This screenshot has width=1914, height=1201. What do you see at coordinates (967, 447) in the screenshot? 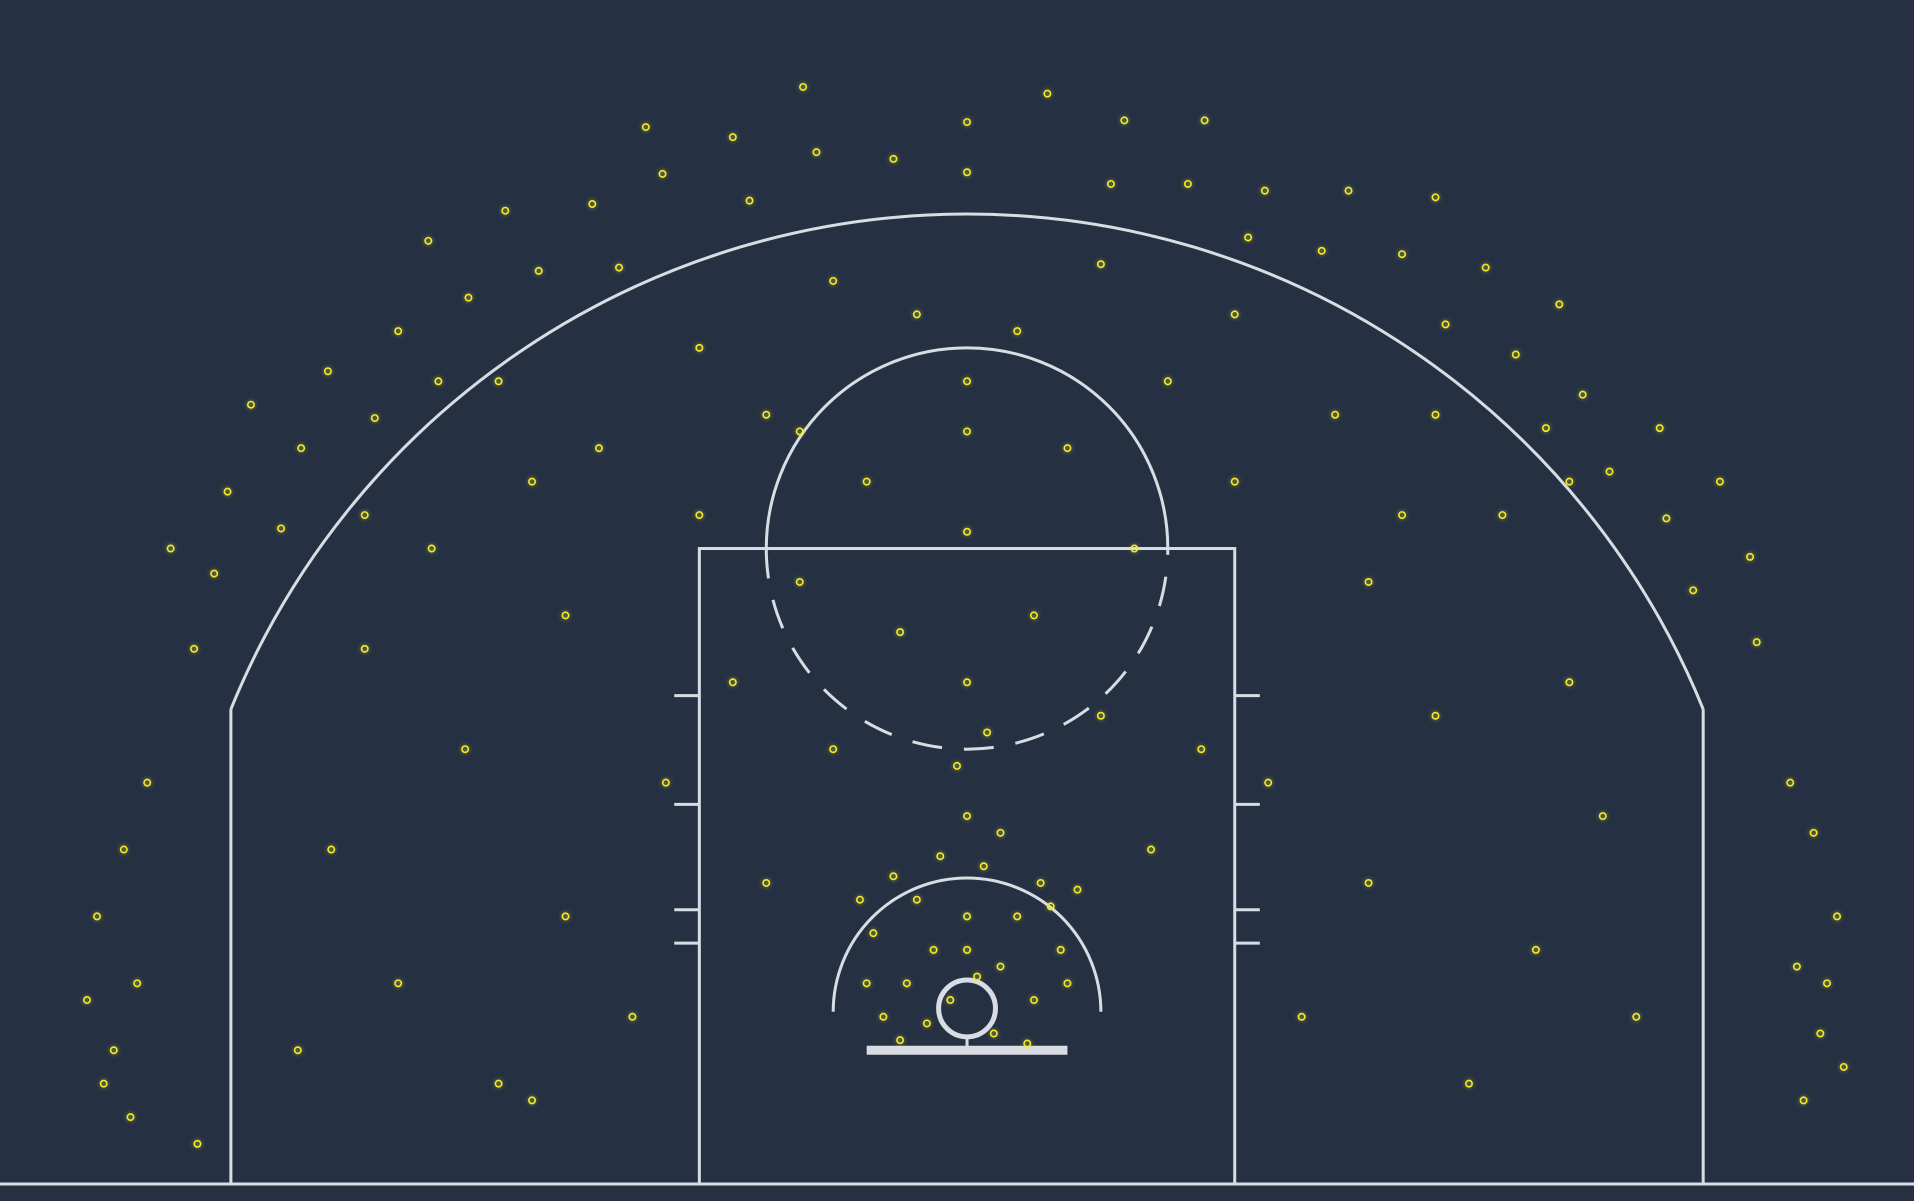
I see `free-throw-circle-top` at bounding box center [967, 447].